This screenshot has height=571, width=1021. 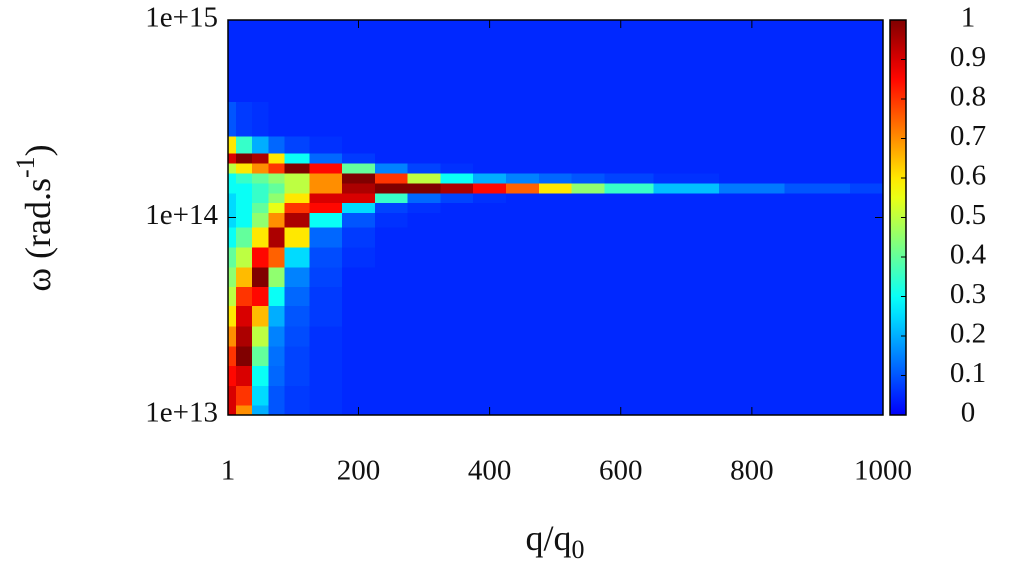 What do you see at coordinates (490, 471) in the screenshot?
I see `x-tick-label: 400` at bounding box center [490, 471].